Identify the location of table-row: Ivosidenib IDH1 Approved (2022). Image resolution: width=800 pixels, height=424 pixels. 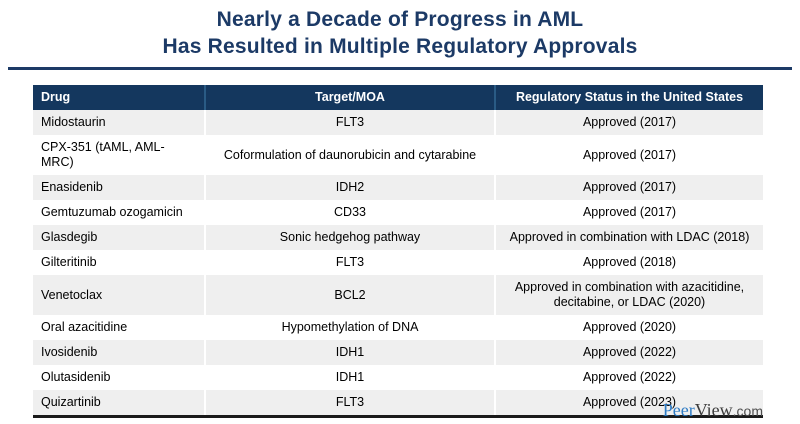
(398, 352).